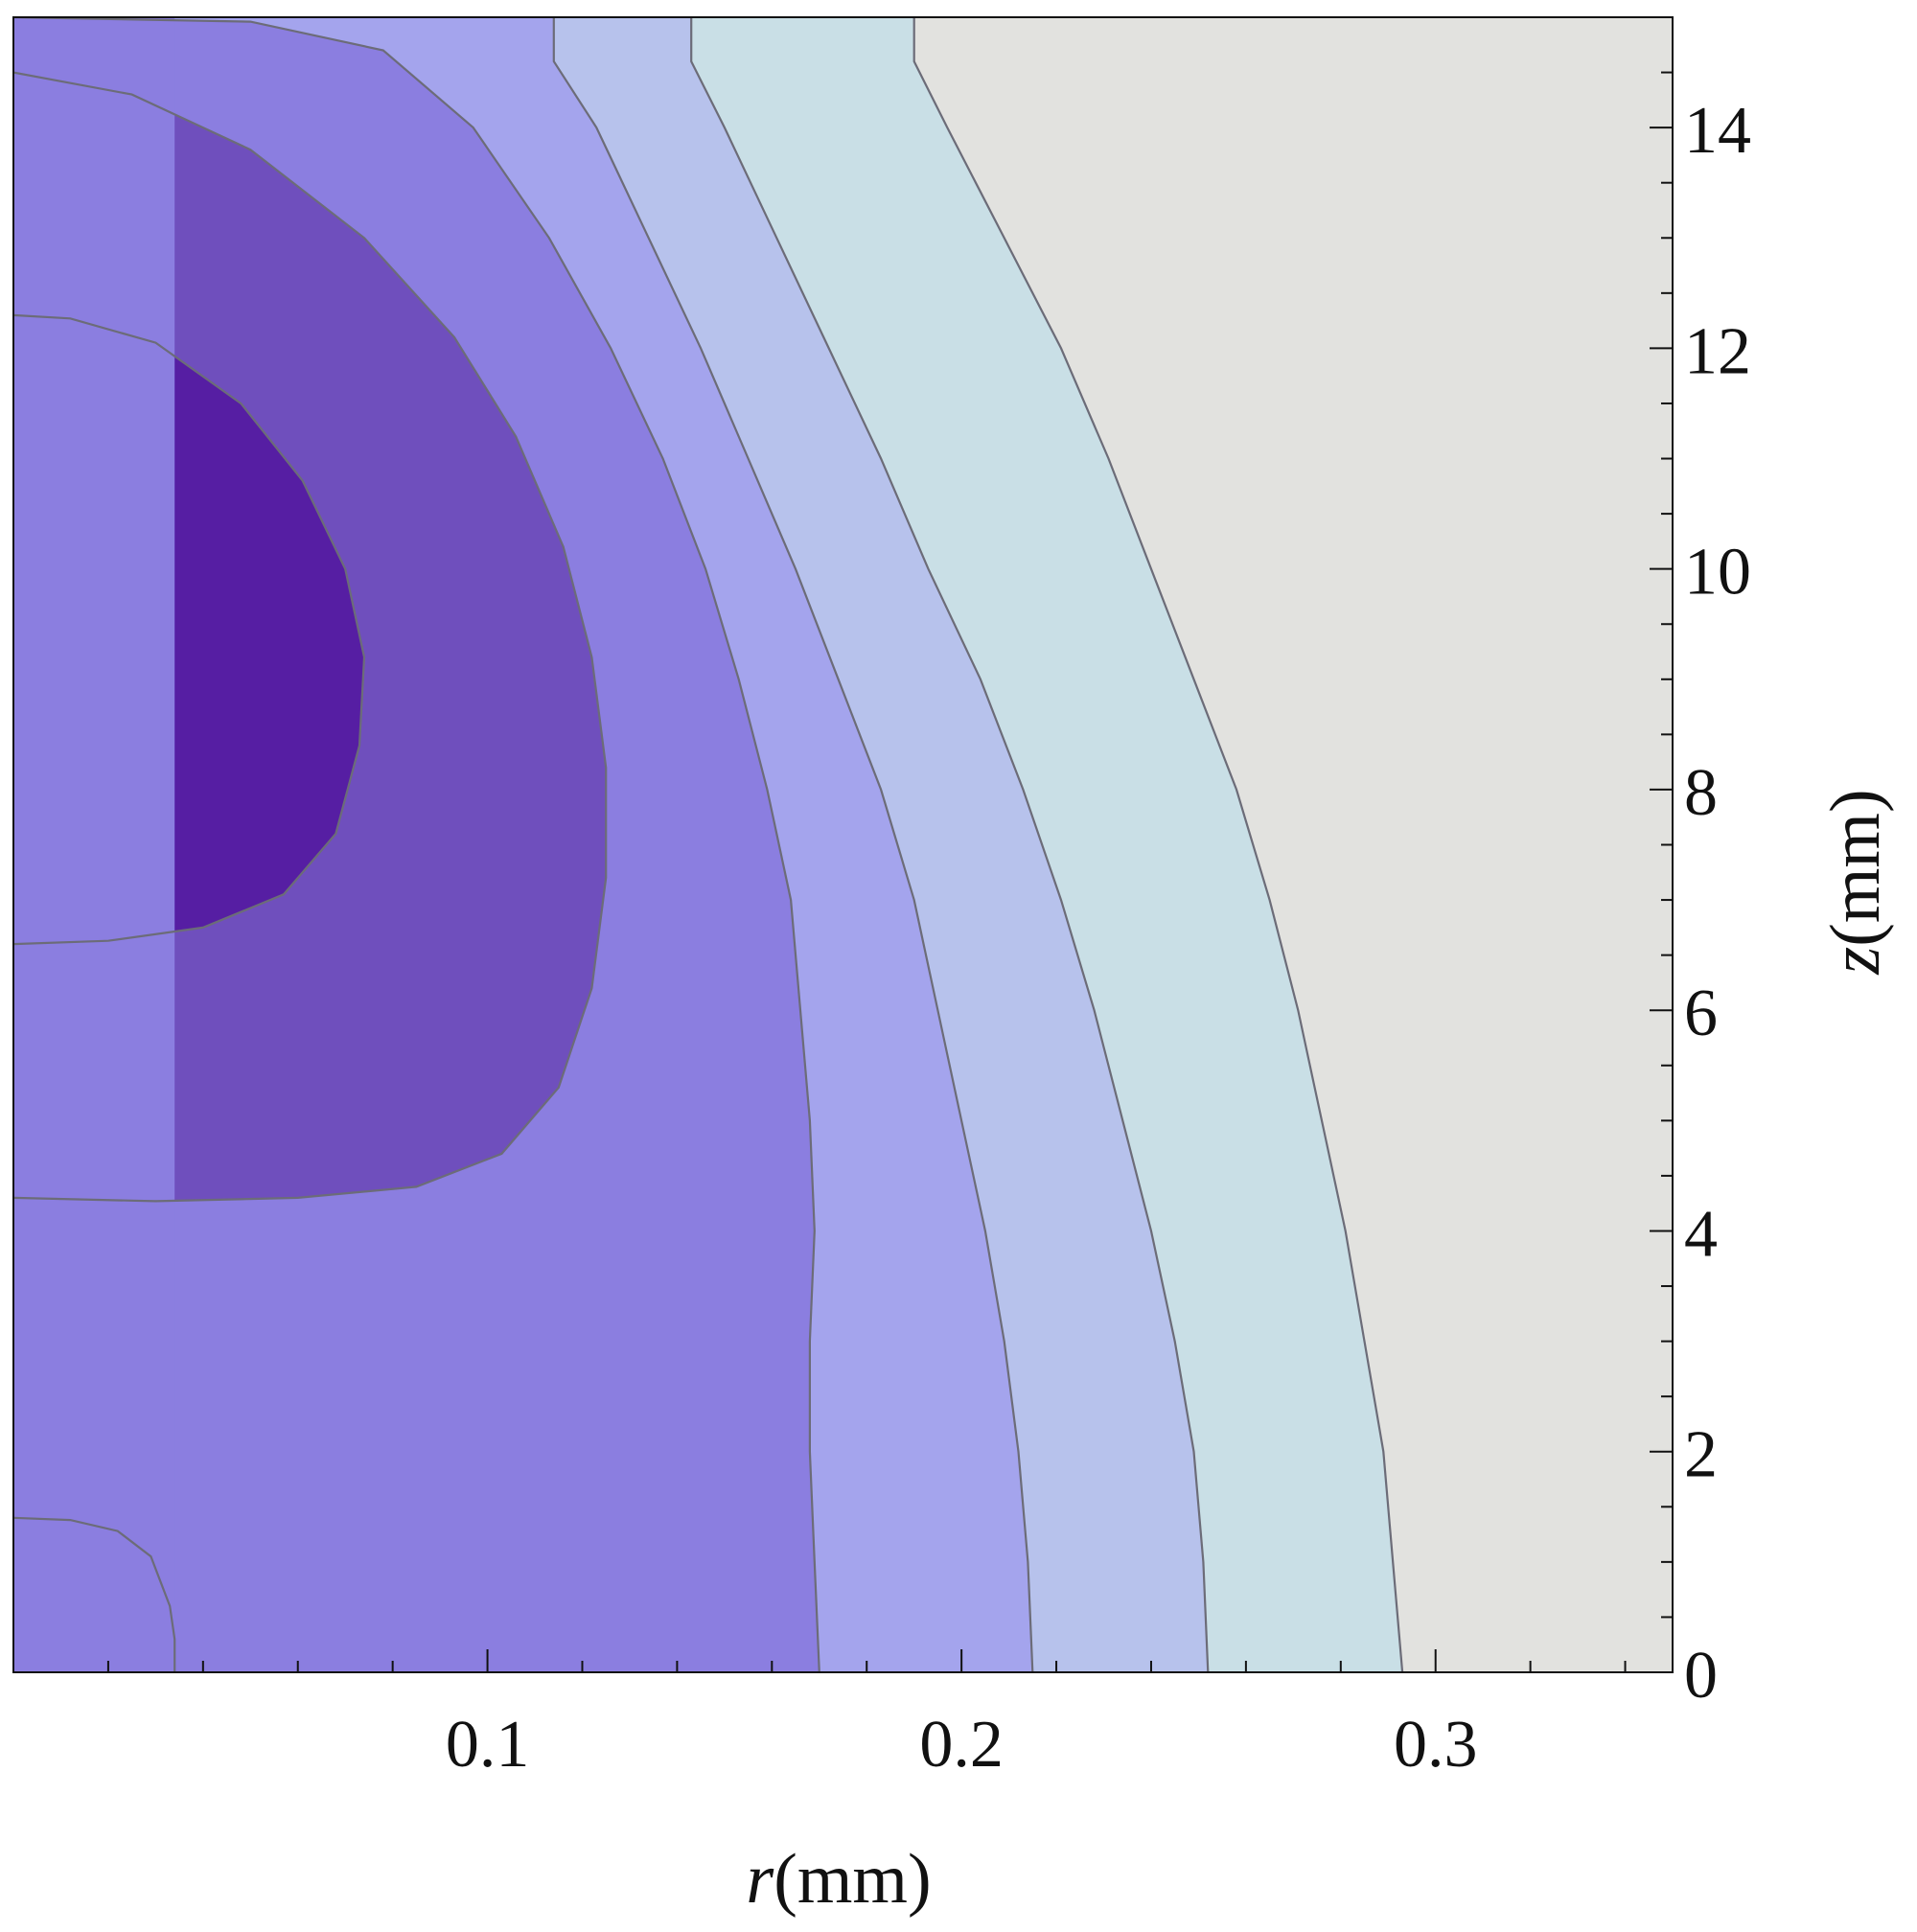 The width and height of the screenshot is (1917, 1932). What do you see at coordinates (1701, 793) in the screenshot?
I see `y-tick-label: 8` at bounding box center [1701, 793].